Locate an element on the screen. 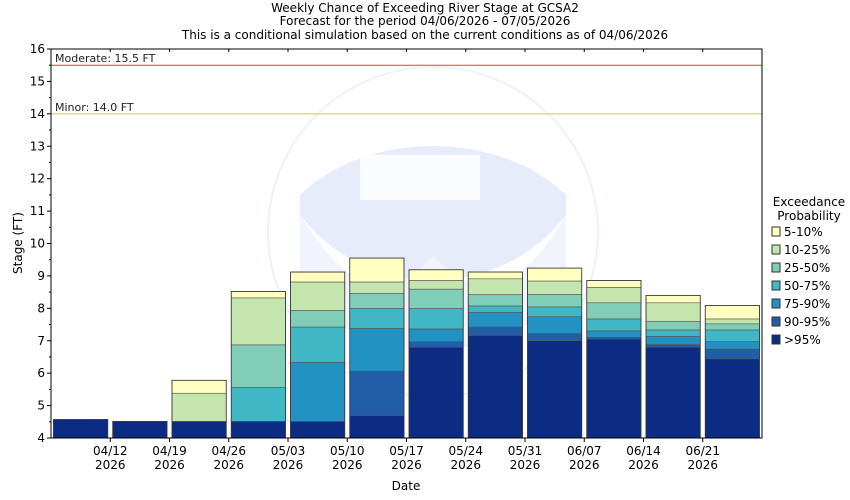  y-tick-label: 15 is located at coordinates (37, 81).